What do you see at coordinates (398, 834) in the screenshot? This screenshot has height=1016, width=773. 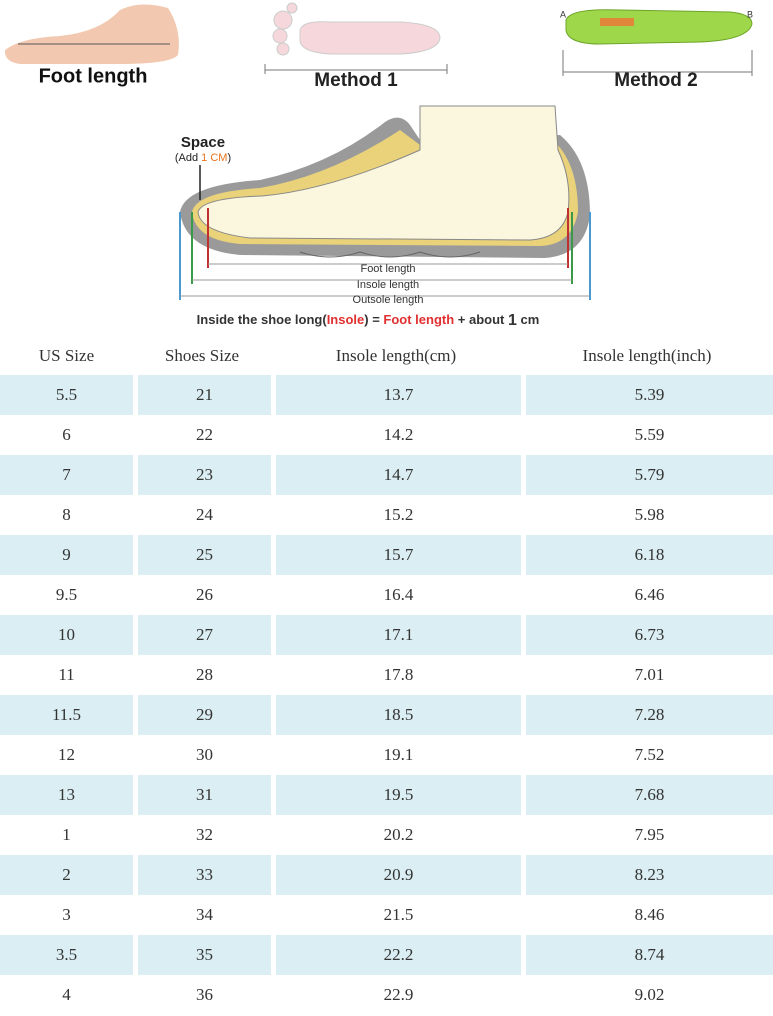 I see `cell-text: 20.2` at bounding box center [398, 834].